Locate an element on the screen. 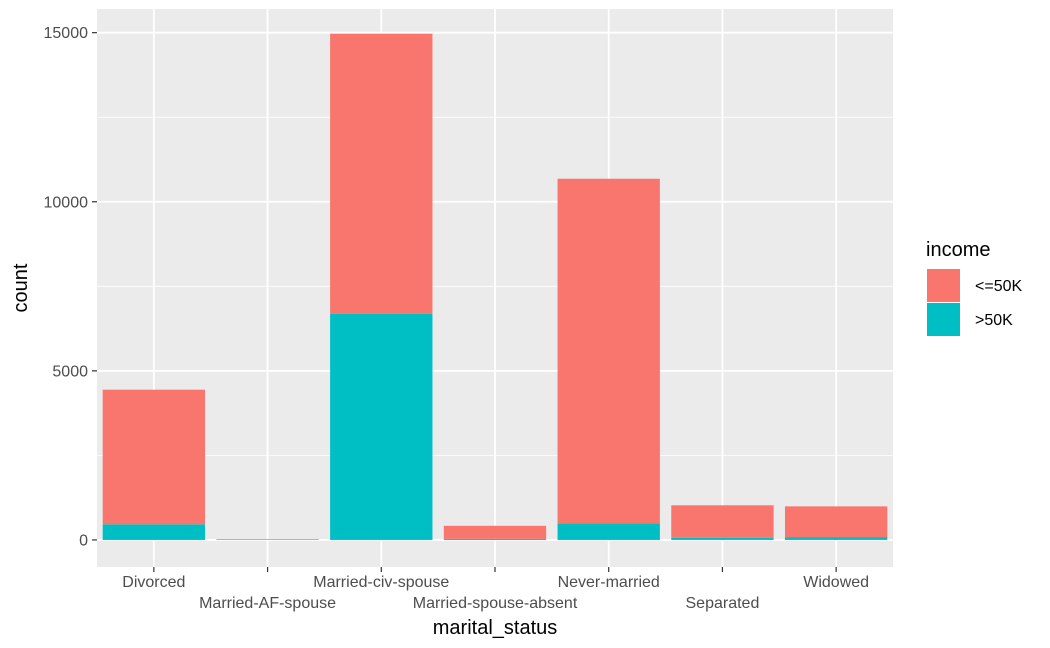 This screenshot has height=648, width=1050. y-tick-label: 0 is located at coordinates (83, 540).